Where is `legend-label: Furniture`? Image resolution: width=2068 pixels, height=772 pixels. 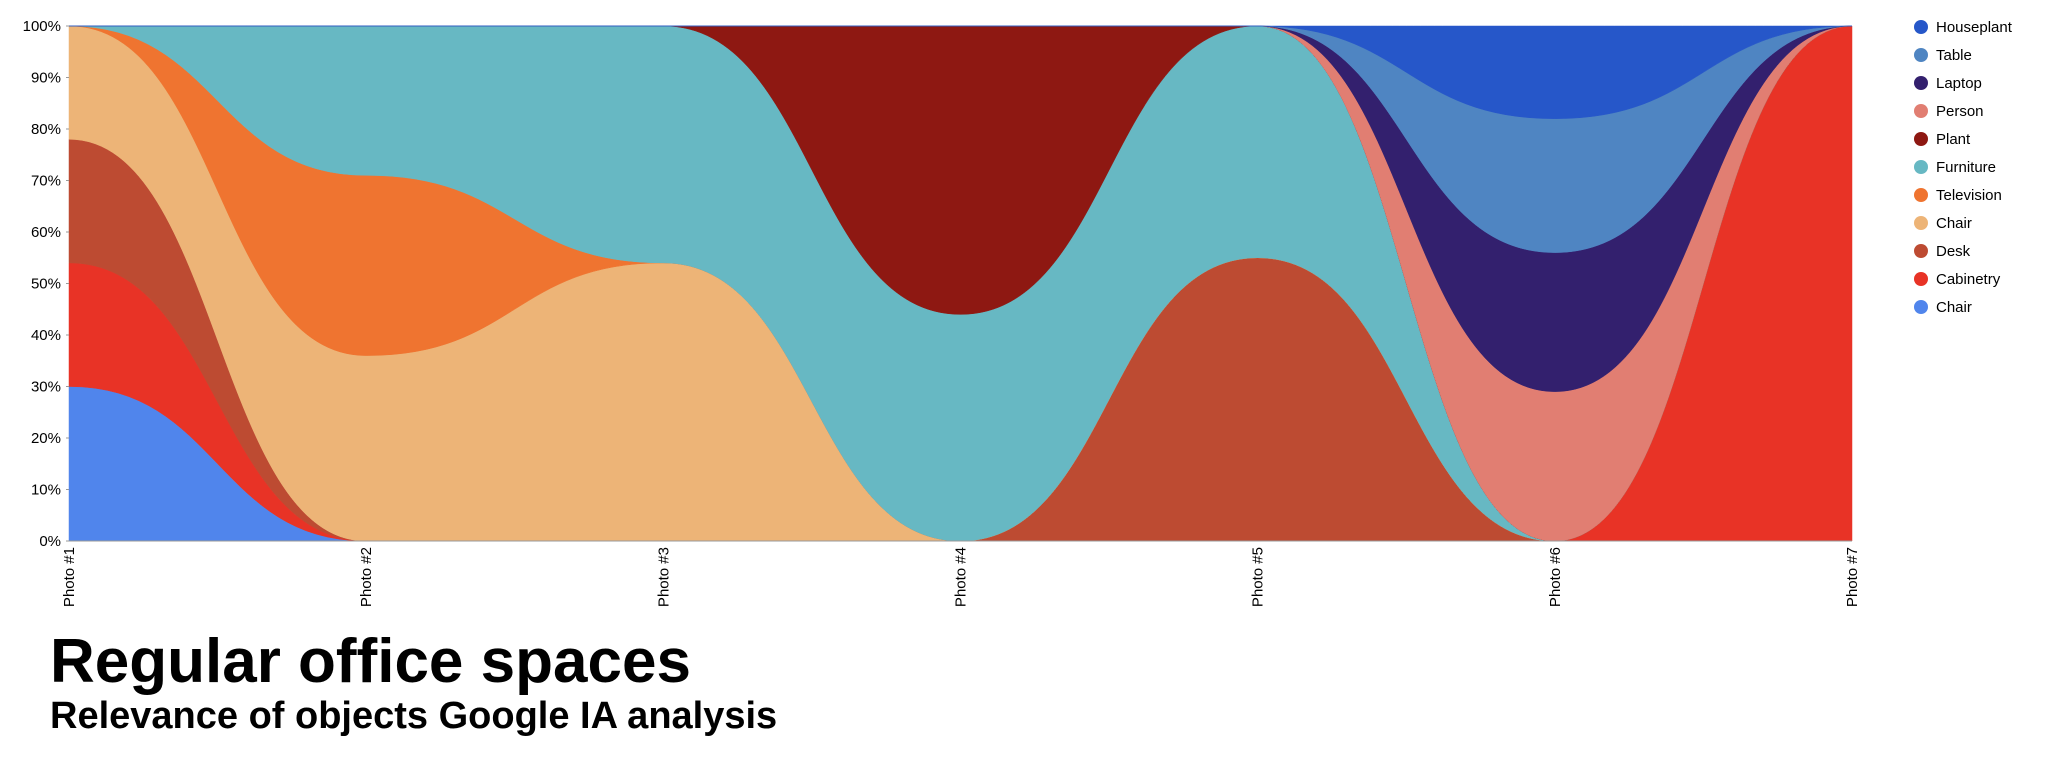 legend-label: Furniture is located at coordinates (1966, 167).